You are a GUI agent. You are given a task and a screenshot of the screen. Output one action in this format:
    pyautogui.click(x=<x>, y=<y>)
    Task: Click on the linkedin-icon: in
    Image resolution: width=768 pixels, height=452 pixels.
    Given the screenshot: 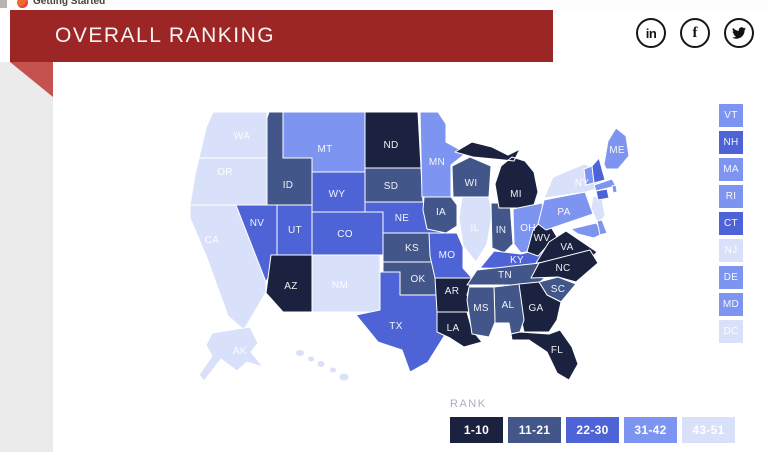 What is the action you would take?
    pyautogui.click(x=651, y=33)
    